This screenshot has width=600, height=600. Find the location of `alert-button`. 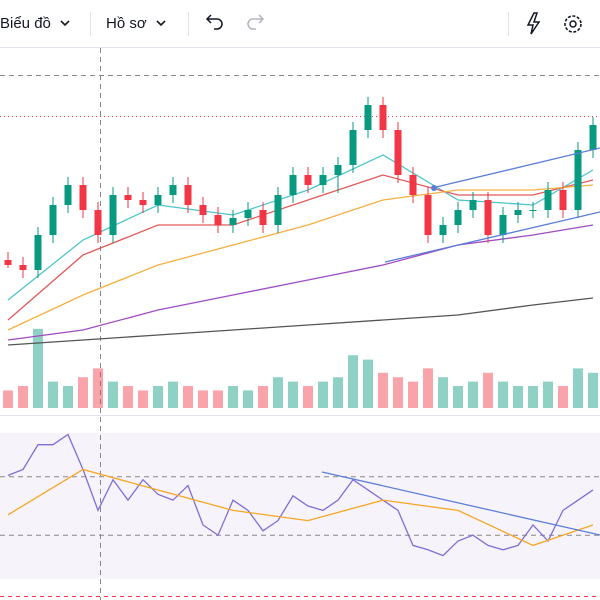

alert-button is located at coordinates (533, 23).